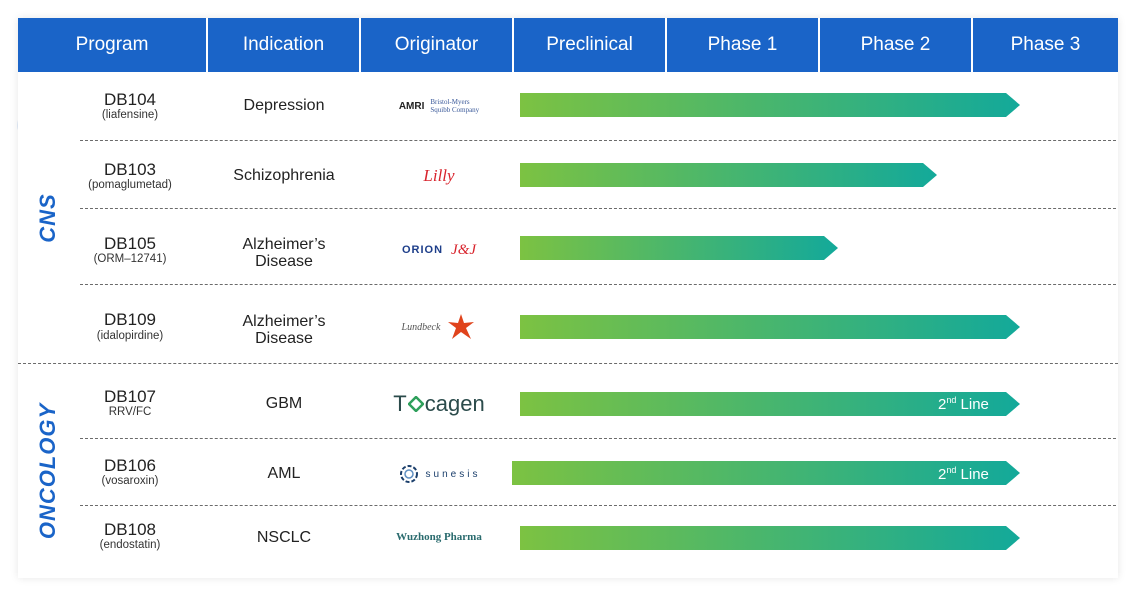 The image size is (1136, 595). What do you see at coordinates (130, 259) in the screenshot?
I see `program-compound: (ORM–12741)` at bounding box center [130, 259].